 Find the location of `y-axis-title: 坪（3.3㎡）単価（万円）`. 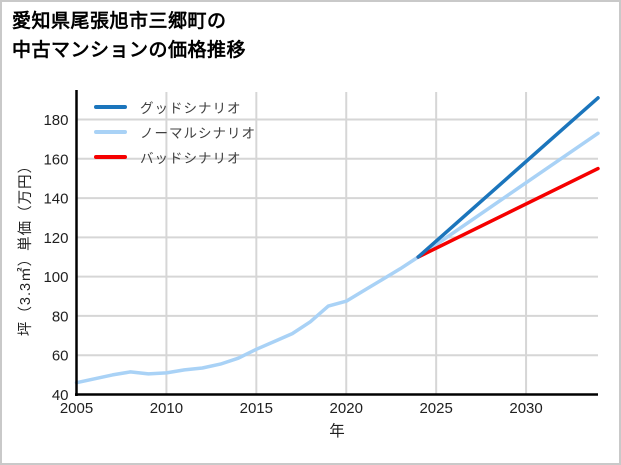

y-axis-title: 坪（3.3㎡）単価（万円） is located at coordinates (26, 247).